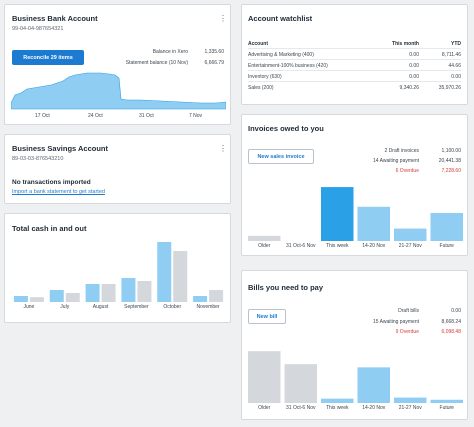 Image resolution: width=474 pixels, height=427 pixels. I want to click on balance-xero-value: 1,335.60, so click(214, 52).